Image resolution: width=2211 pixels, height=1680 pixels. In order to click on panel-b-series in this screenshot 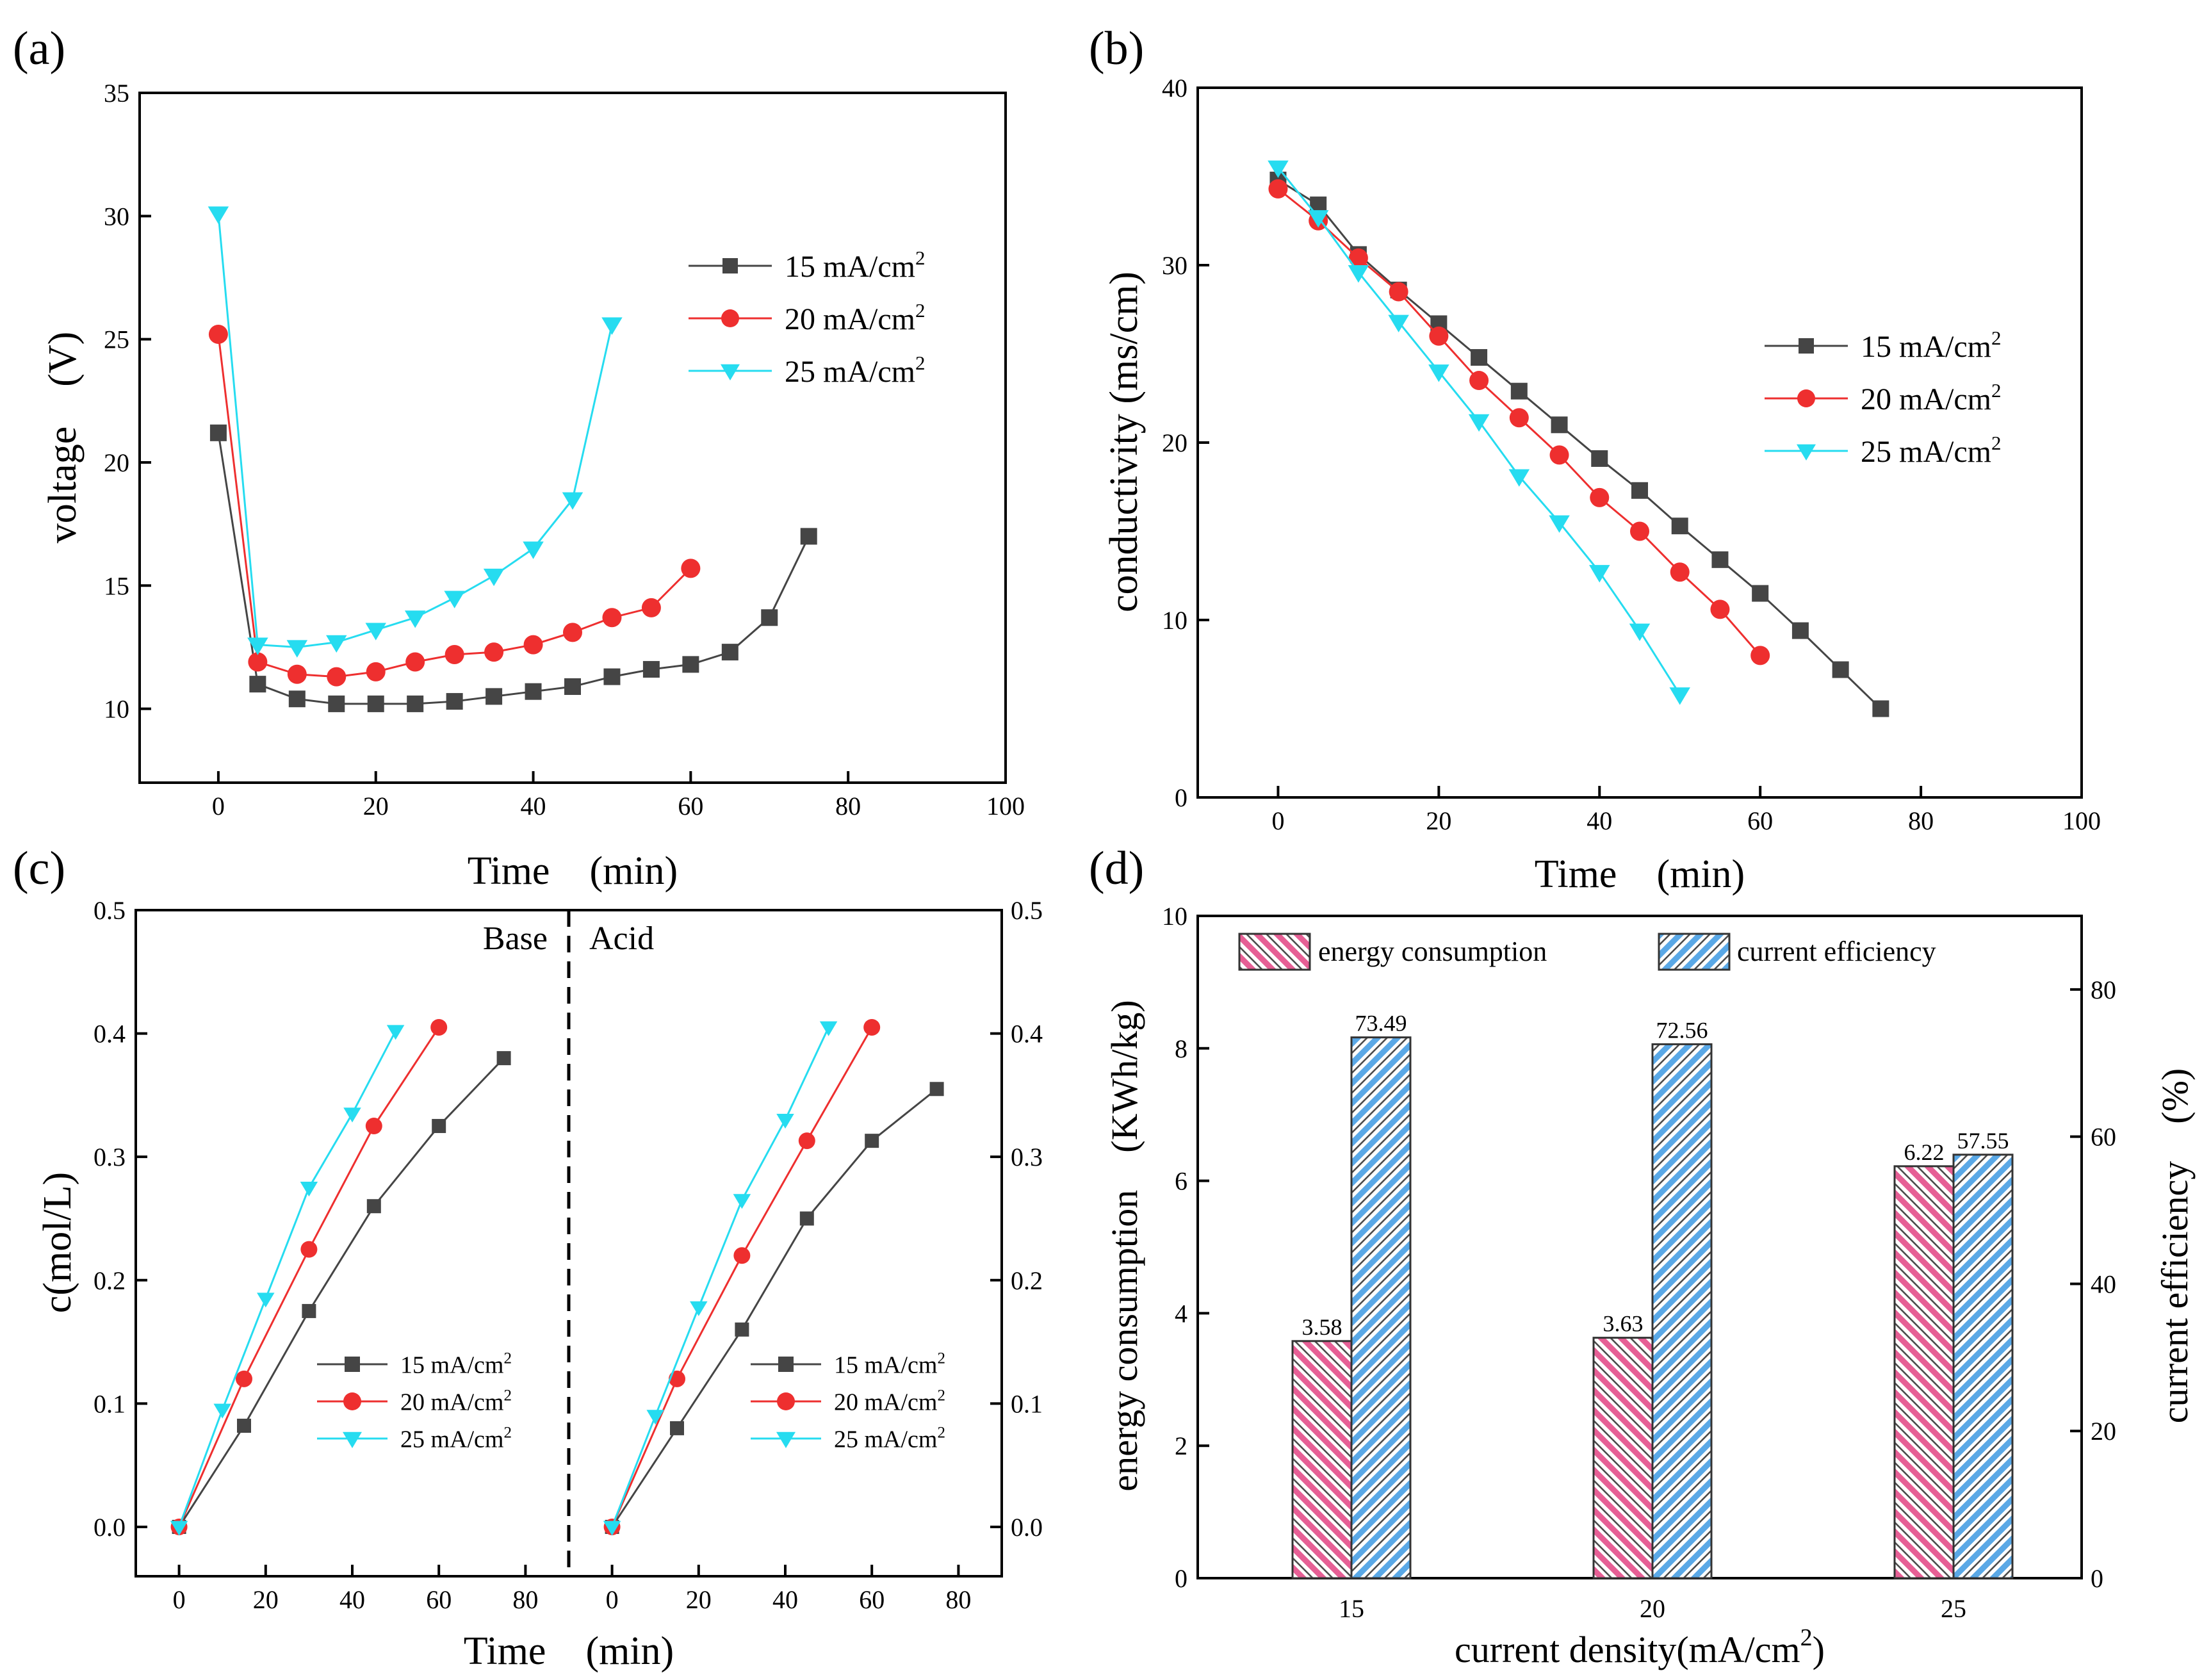, I will do `click(1578, 438)`.